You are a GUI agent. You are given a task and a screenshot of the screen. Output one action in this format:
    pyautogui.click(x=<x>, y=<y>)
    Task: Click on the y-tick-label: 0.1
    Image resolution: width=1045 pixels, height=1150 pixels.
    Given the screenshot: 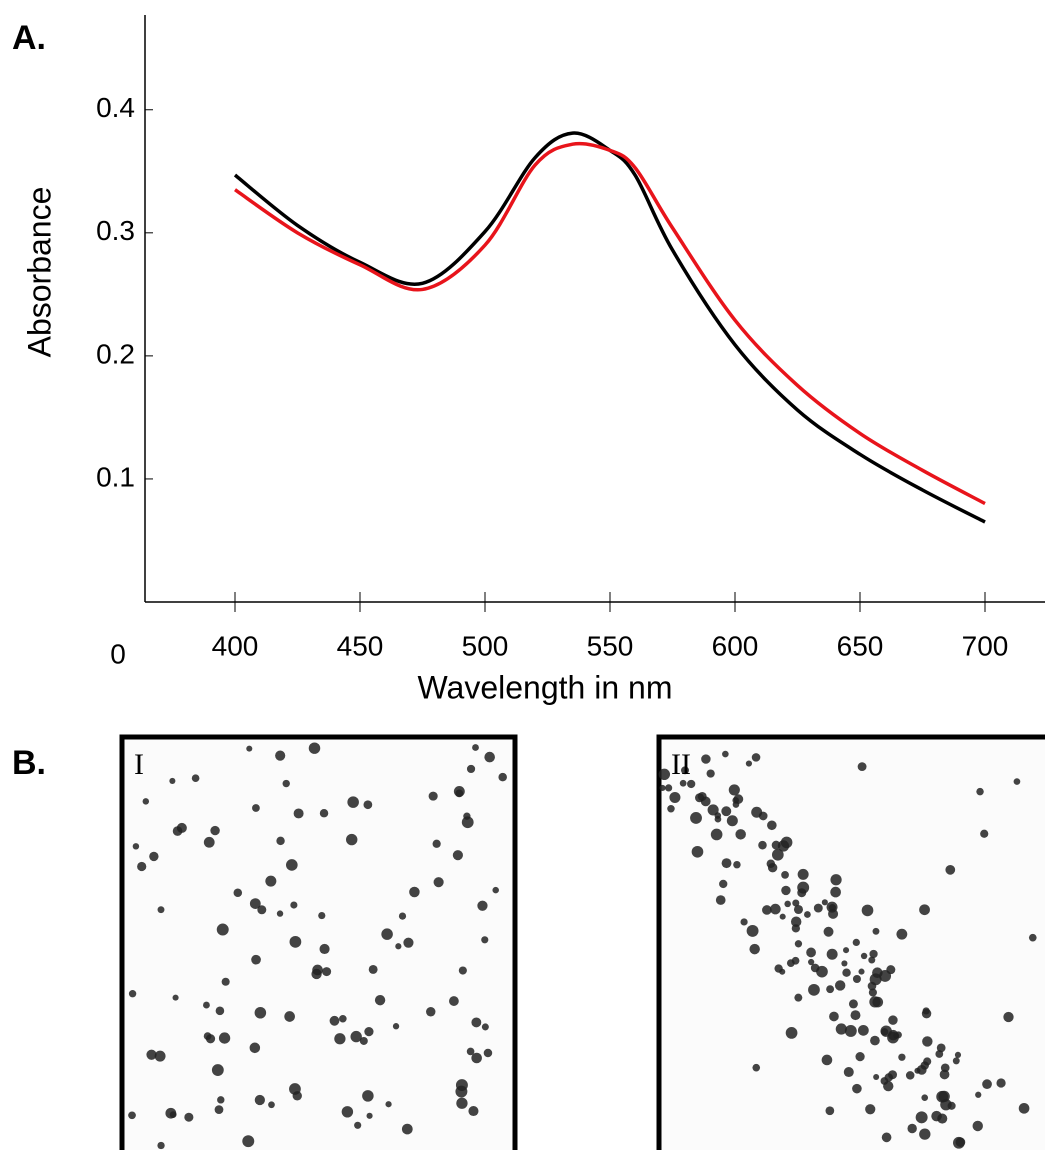 What is the action you would take?
    pyautogui.click(x=115, y=476)
    